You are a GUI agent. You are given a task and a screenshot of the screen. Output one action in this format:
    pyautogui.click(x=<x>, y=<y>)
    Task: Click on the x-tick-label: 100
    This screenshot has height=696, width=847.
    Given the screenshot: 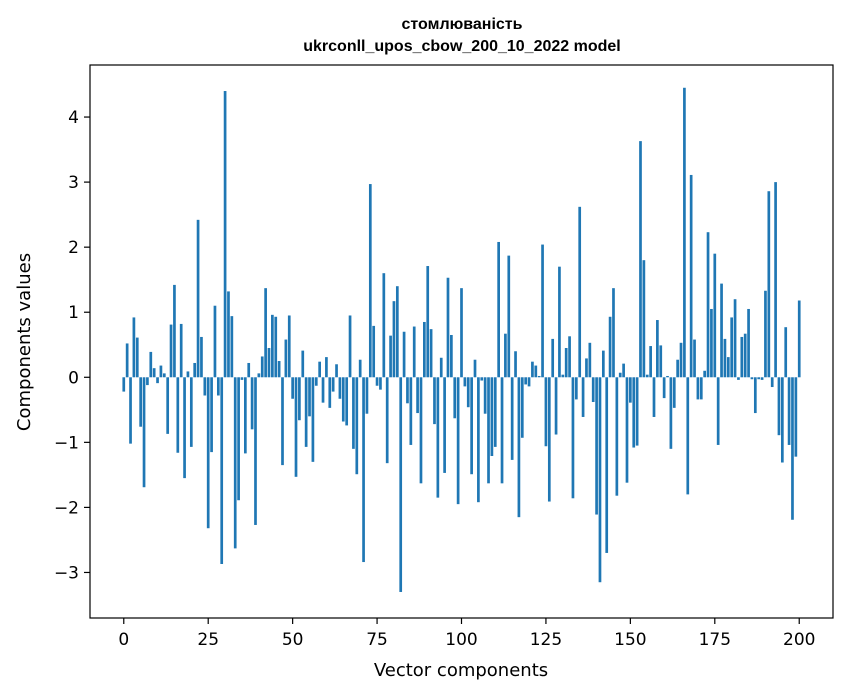 What is the action you would take?
    pyautogui.click(x=461, y=640)
    